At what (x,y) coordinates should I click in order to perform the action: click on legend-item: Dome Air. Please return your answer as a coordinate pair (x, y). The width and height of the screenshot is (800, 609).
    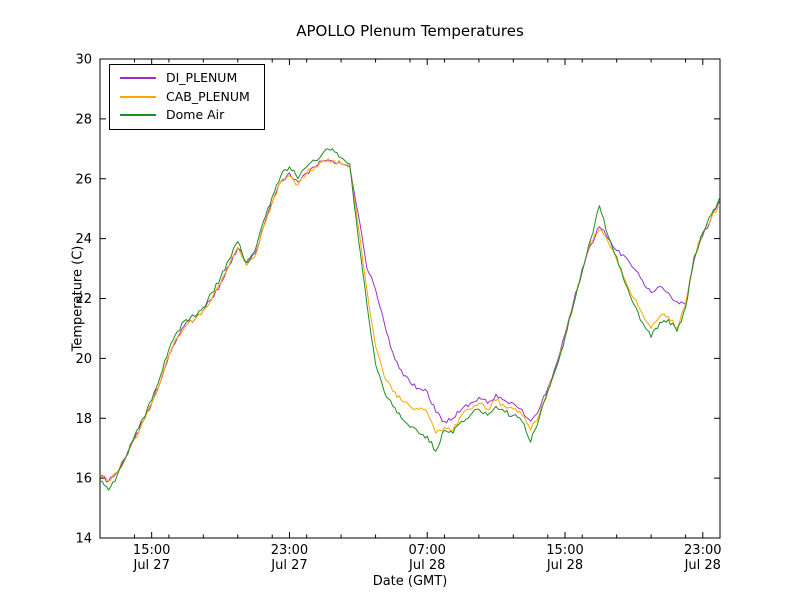
    Looking at the image, I should click on (185, 114).